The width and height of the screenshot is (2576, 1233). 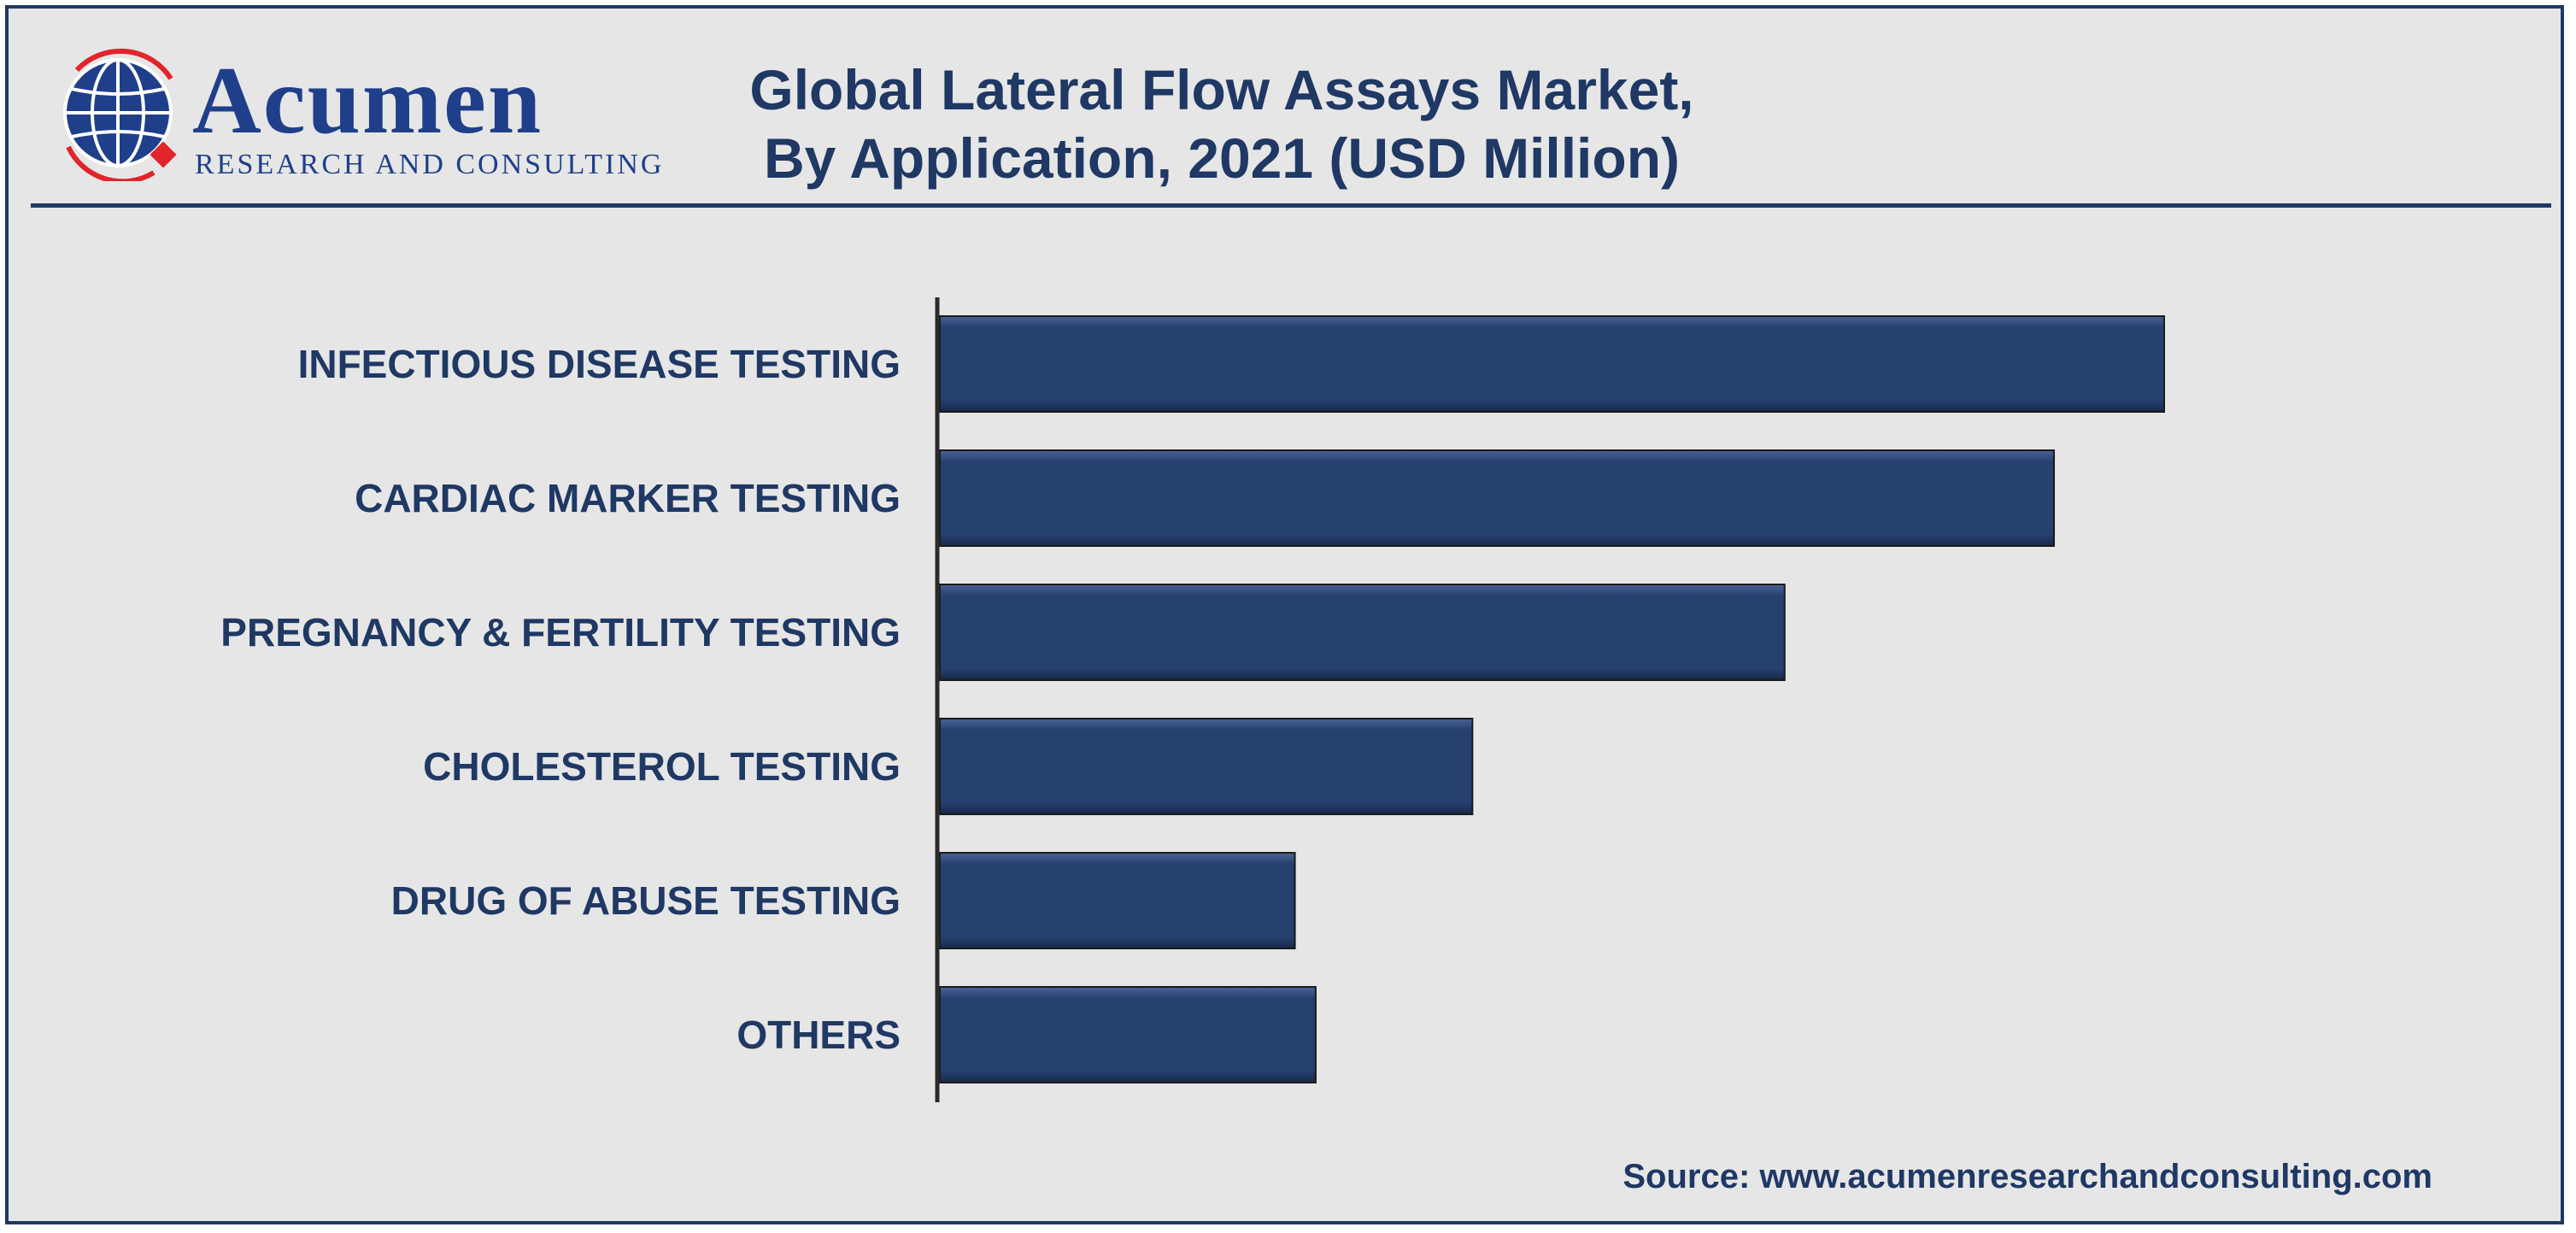 I want to click on category-label: OTHERS, so click(x=818, y=1035).